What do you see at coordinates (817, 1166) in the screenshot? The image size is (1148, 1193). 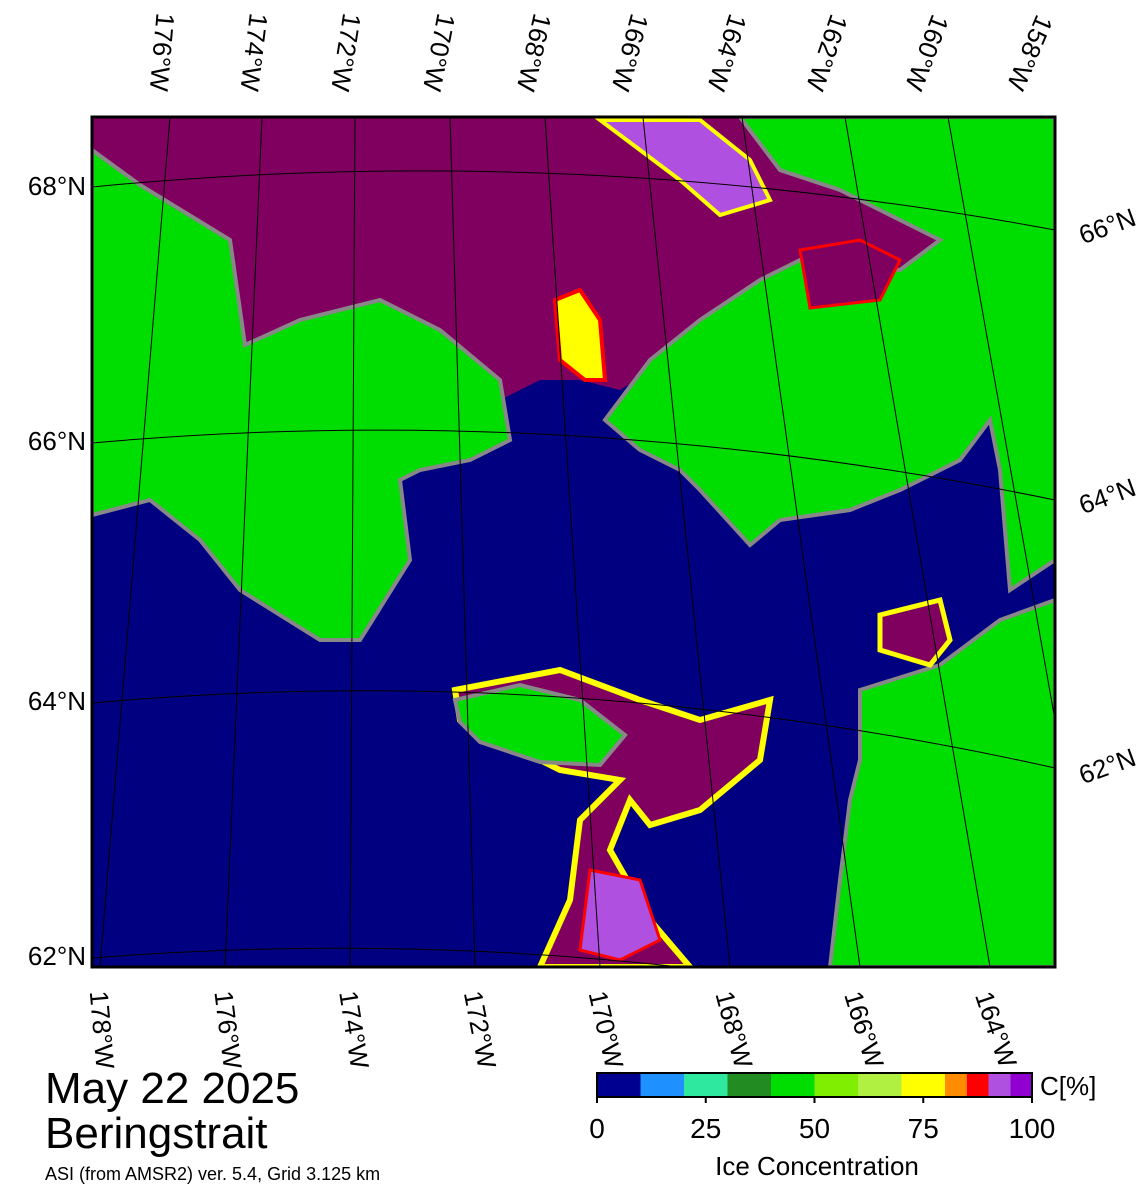 I see `colorbar-label: Ice Concentration` at bounding box center [817, 1166].